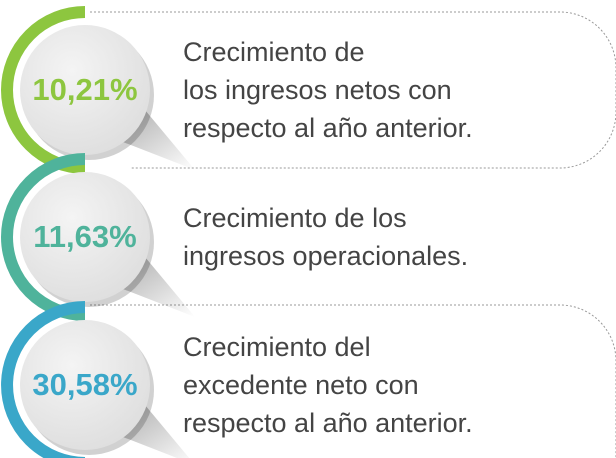  What do you see at coordinates (301, 385) in the screenshot?
I see `description-line: excedente neto con` at bounding box center [301, 385].